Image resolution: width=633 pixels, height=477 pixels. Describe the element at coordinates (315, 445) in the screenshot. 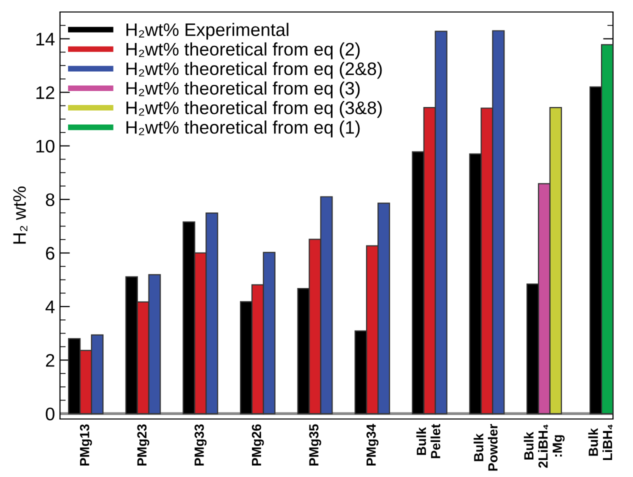

I see `x-tick-label: PMg35` at that location.